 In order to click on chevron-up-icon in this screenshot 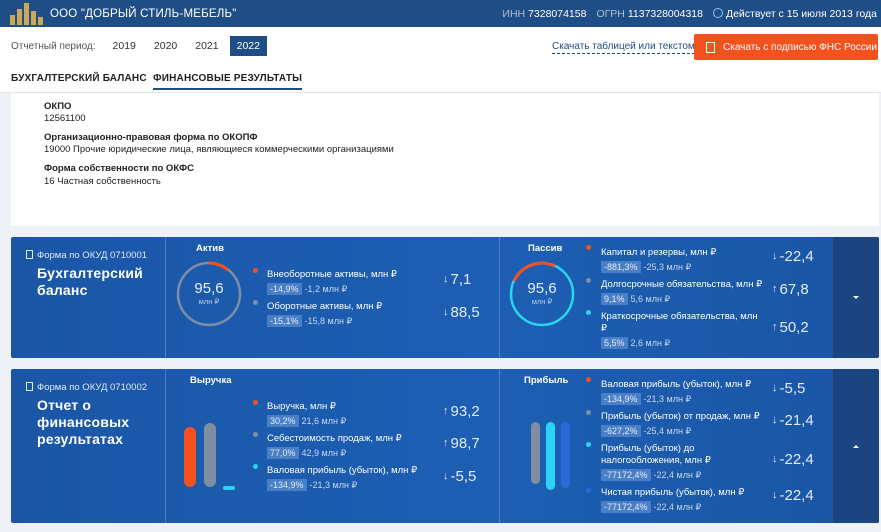, I will do `click(856, 446)`.